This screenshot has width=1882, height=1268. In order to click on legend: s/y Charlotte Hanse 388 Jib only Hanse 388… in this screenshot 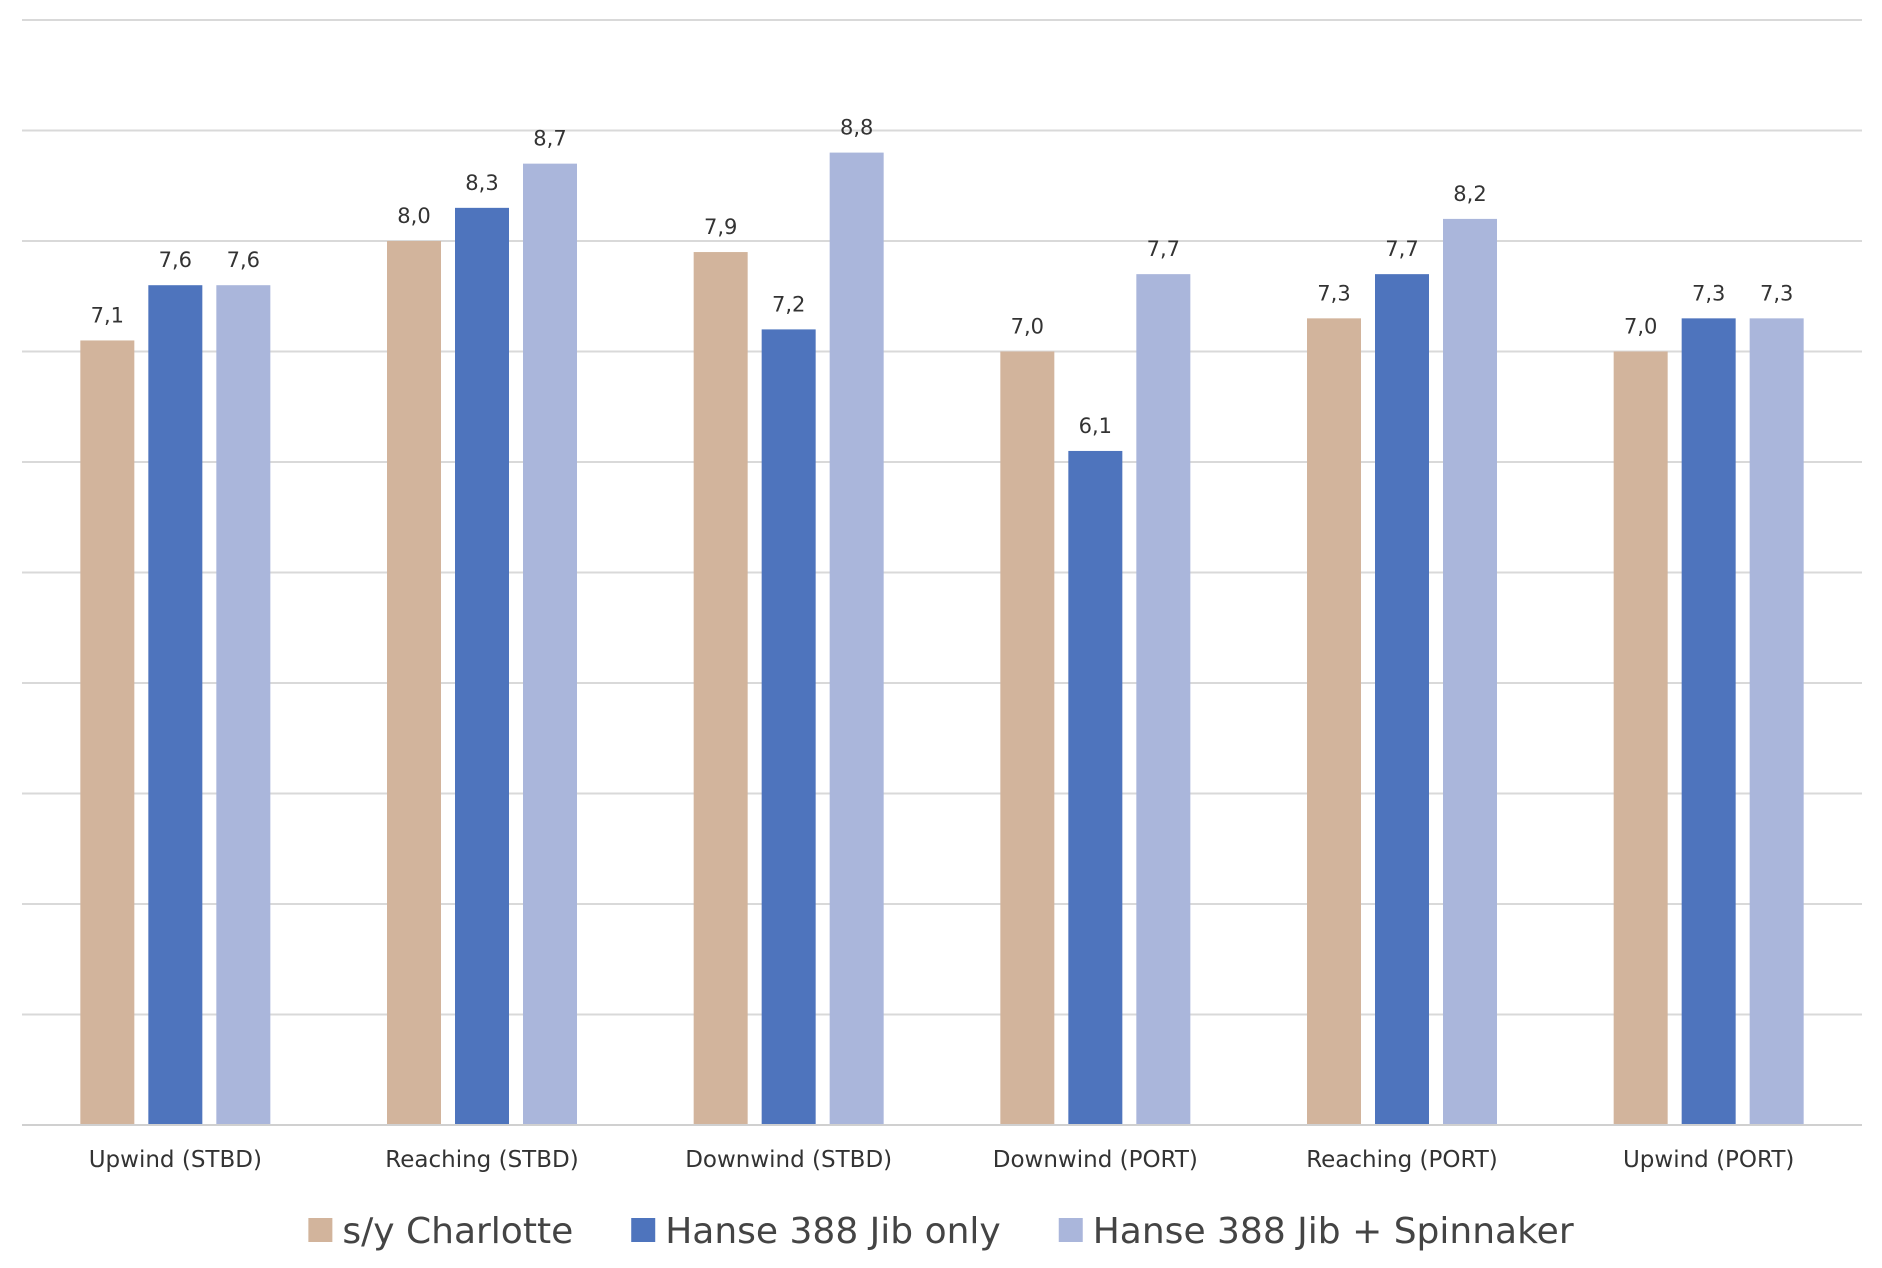, I will do `click(941, 1231)`.